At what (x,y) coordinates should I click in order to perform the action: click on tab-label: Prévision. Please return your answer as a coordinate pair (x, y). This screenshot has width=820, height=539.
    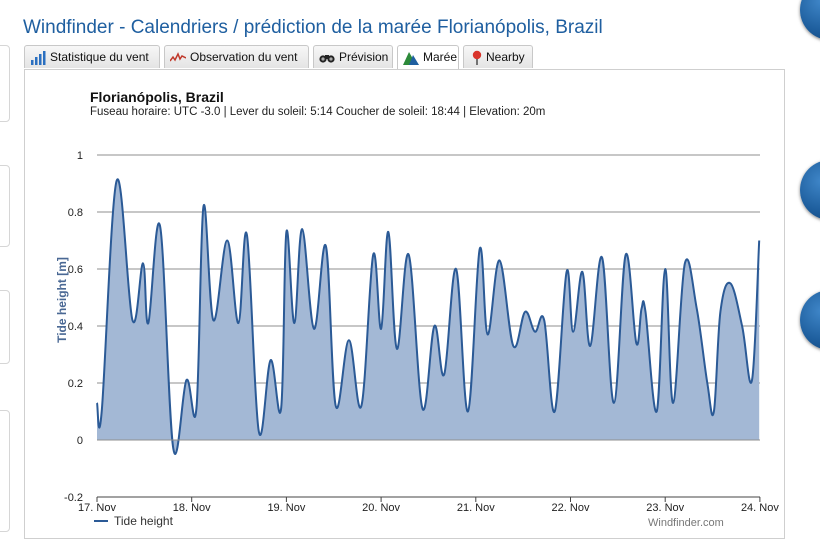
    Looking at the image, I should click on (364, 57).